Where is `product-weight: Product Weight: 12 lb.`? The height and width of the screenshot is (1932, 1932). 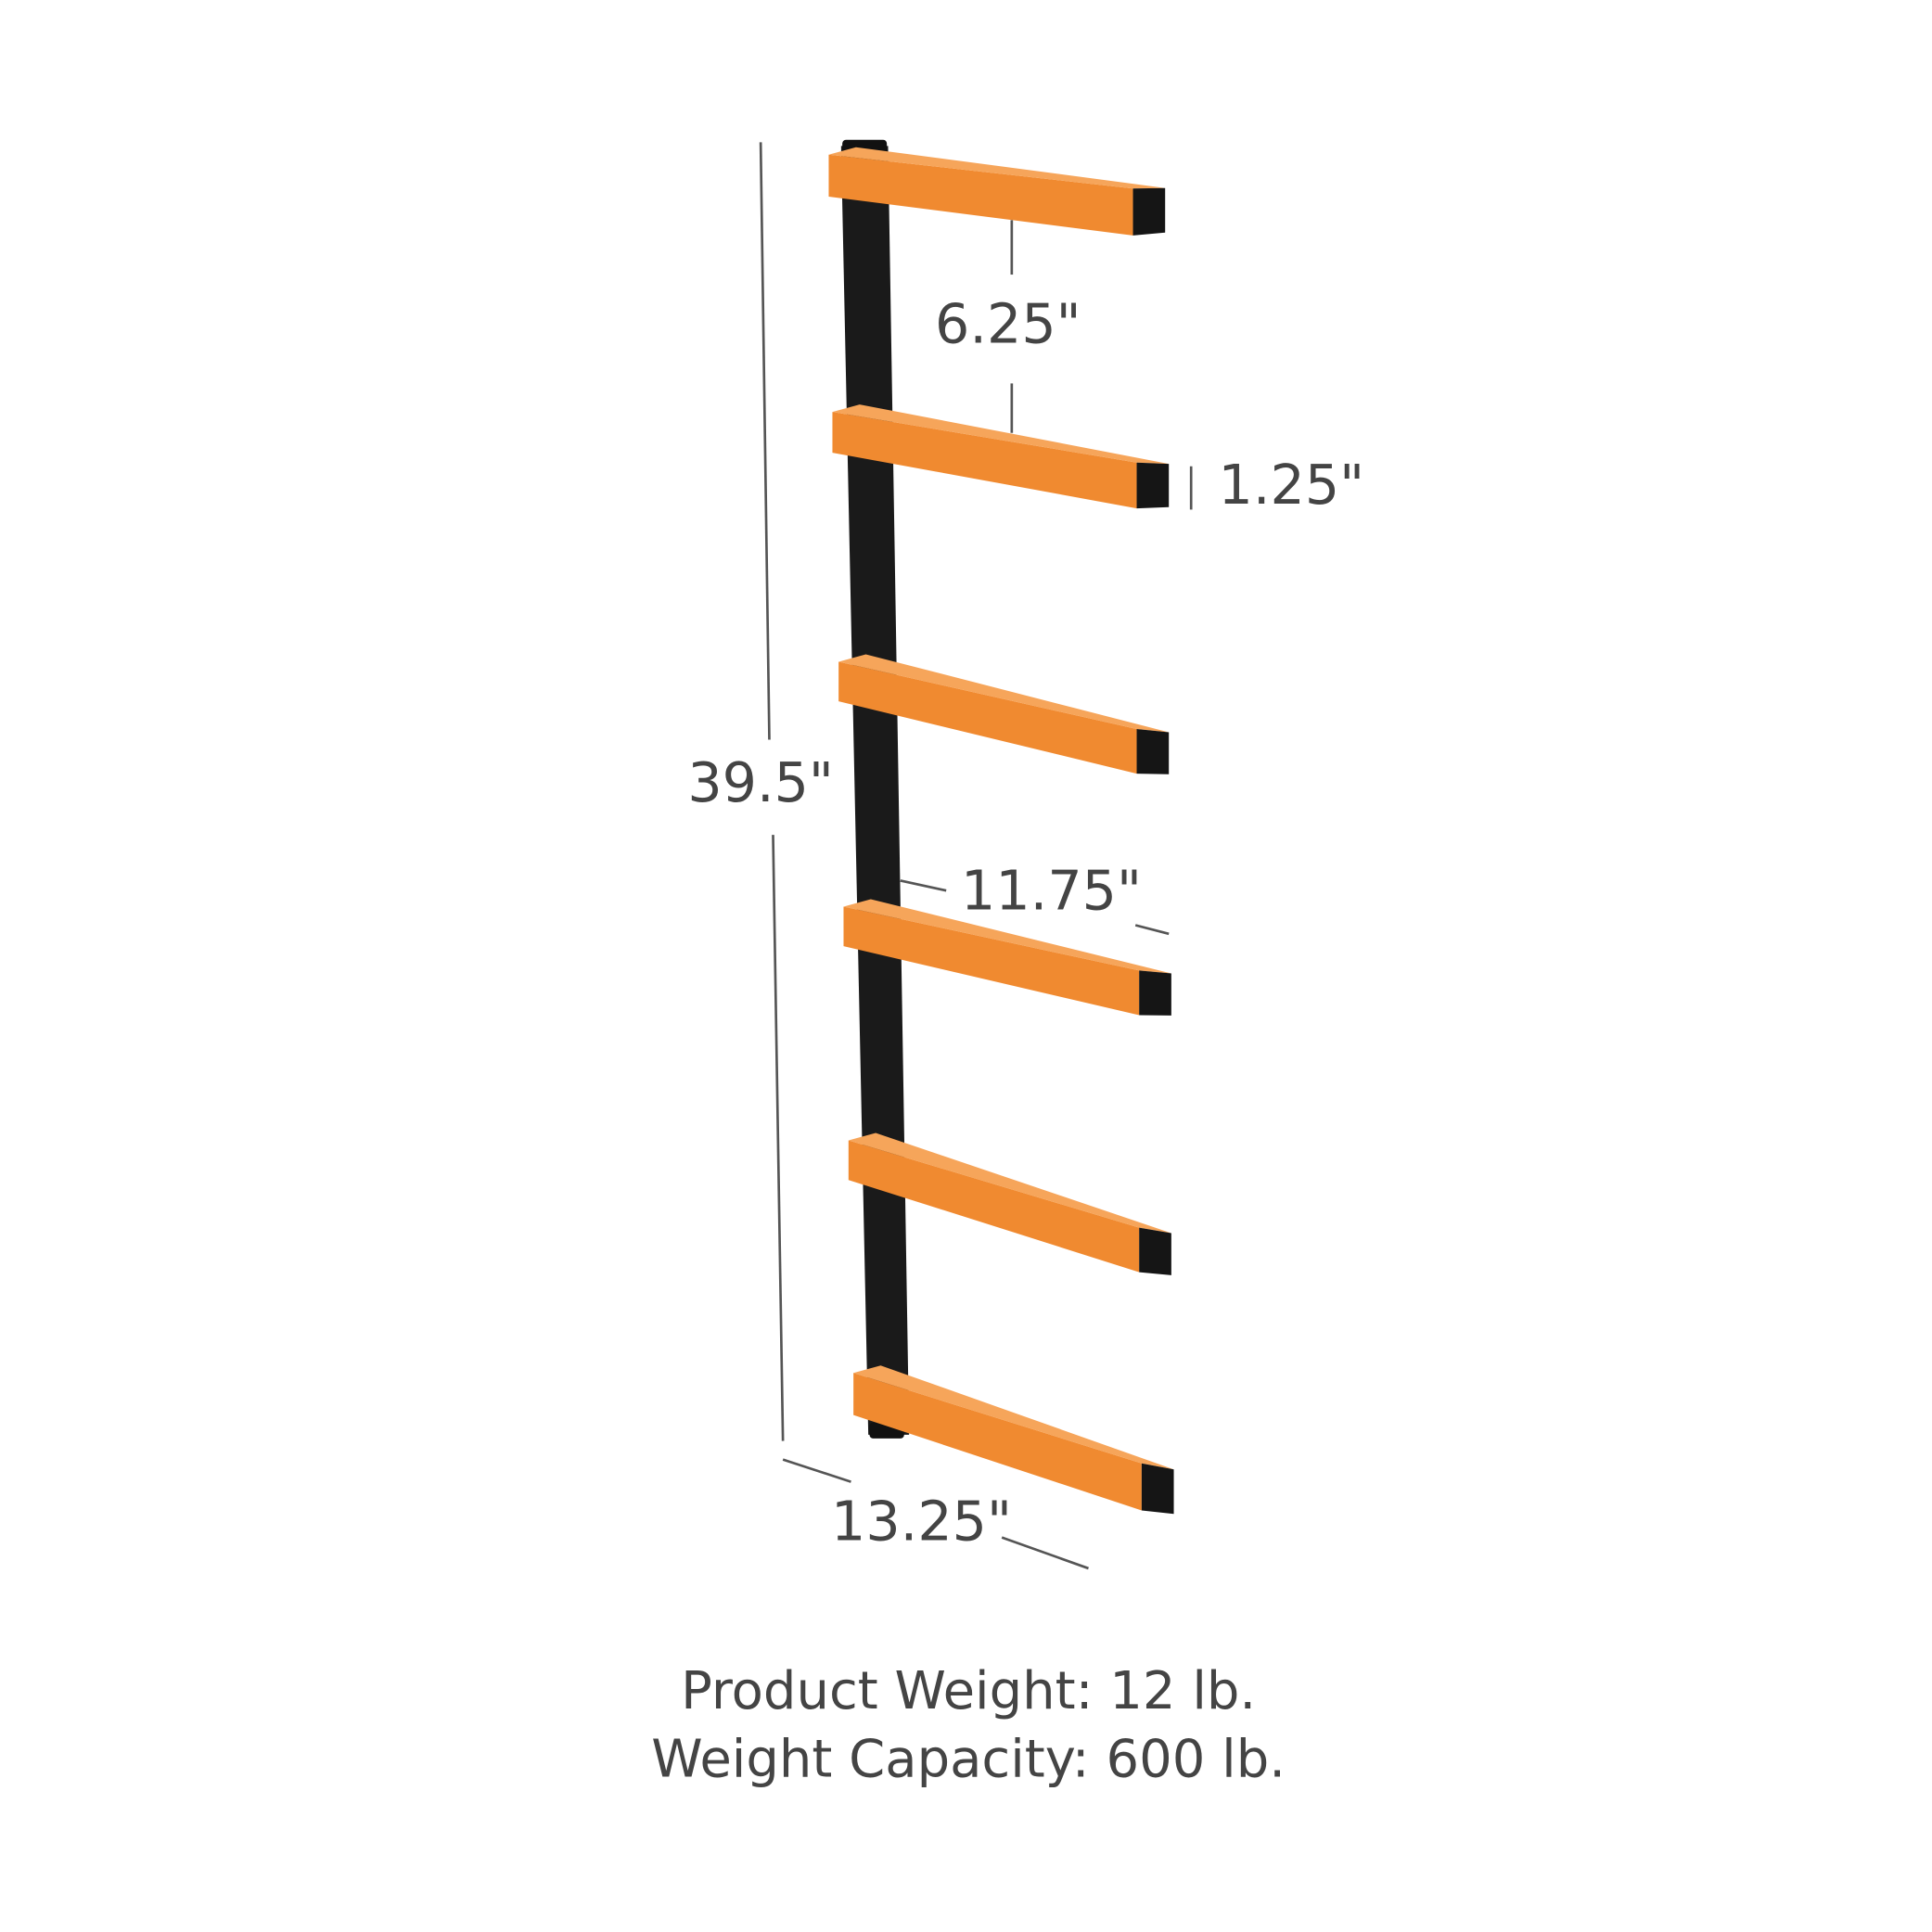
product-weight: Product Weight: 12 lb. is located at coordinates (968, 1691).